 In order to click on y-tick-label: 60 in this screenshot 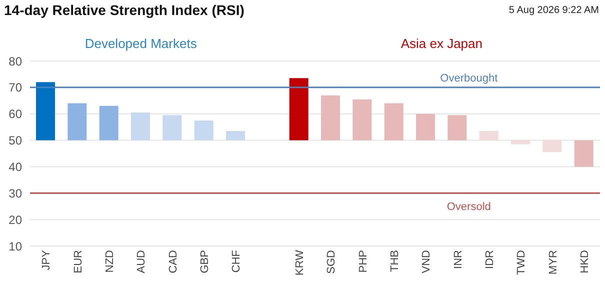, I will do `click(15, 114)`.